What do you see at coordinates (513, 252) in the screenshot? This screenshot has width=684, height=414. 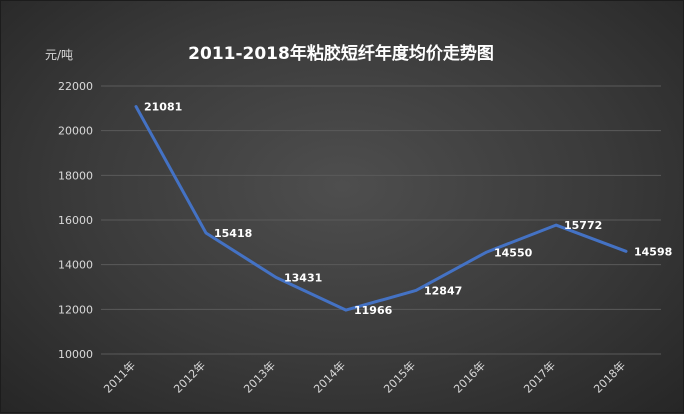 I see `data-label: 14550` at bounding box center [513, 252].